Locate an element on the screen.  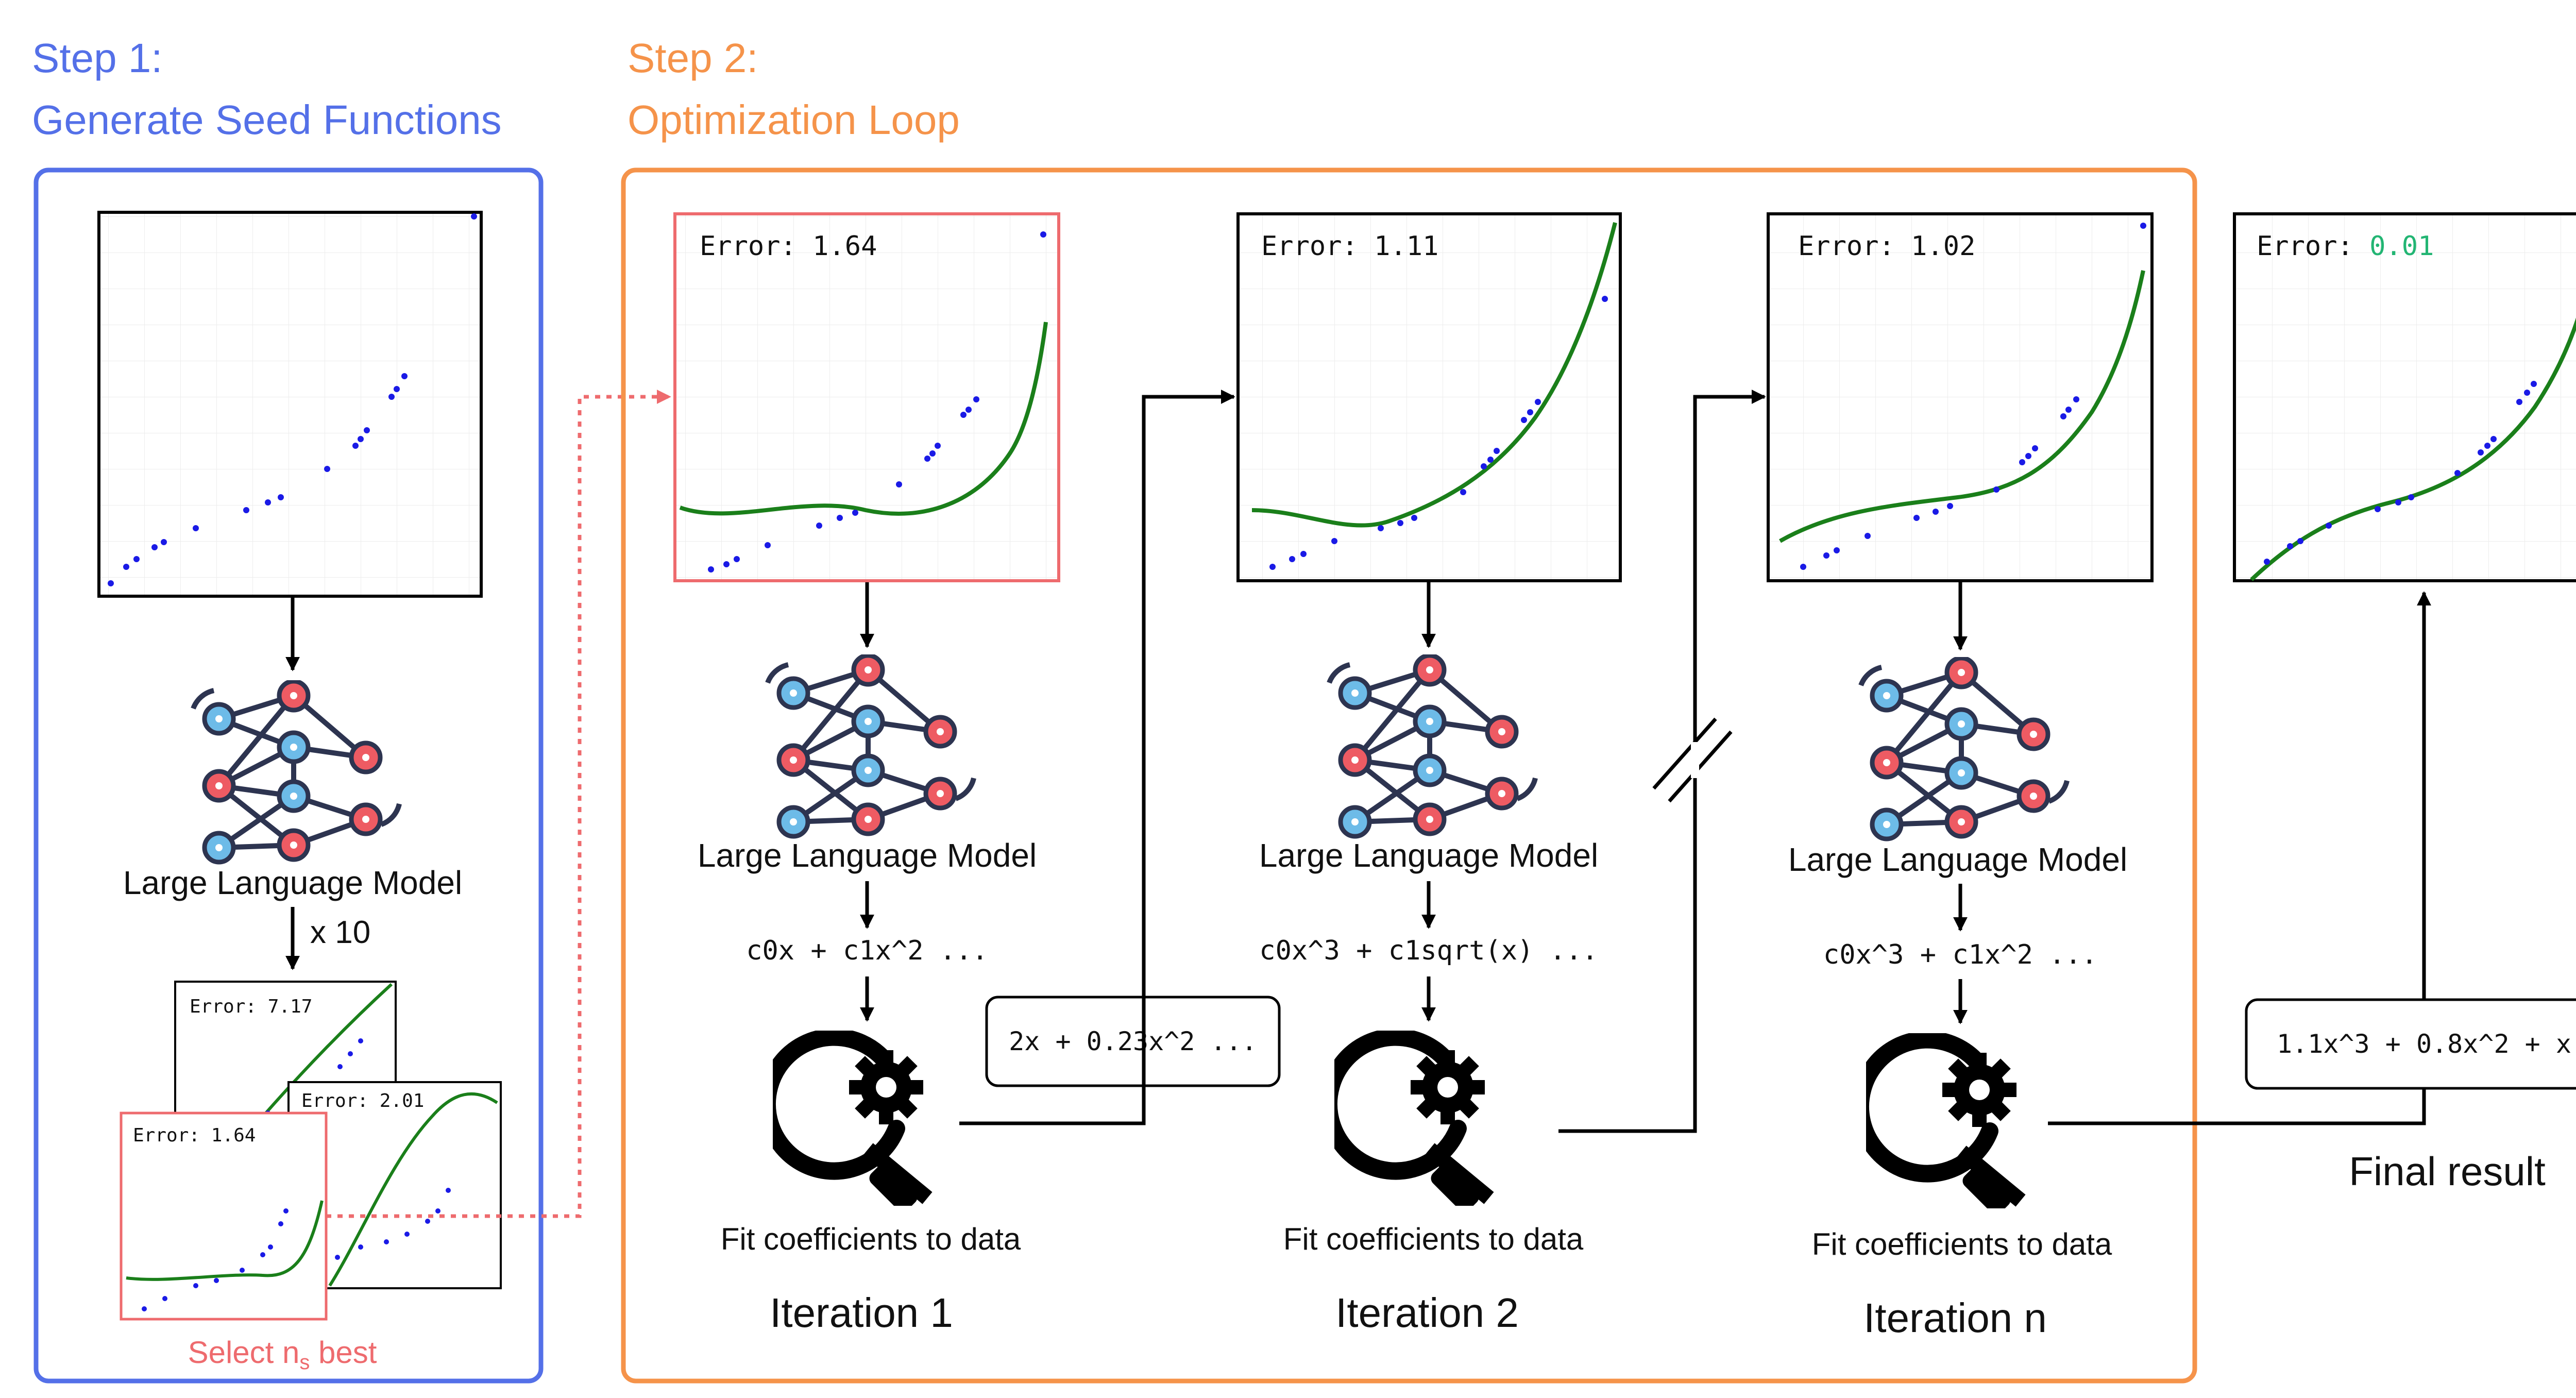
select-best-suffix: best is located at coordinates (343, 1352).